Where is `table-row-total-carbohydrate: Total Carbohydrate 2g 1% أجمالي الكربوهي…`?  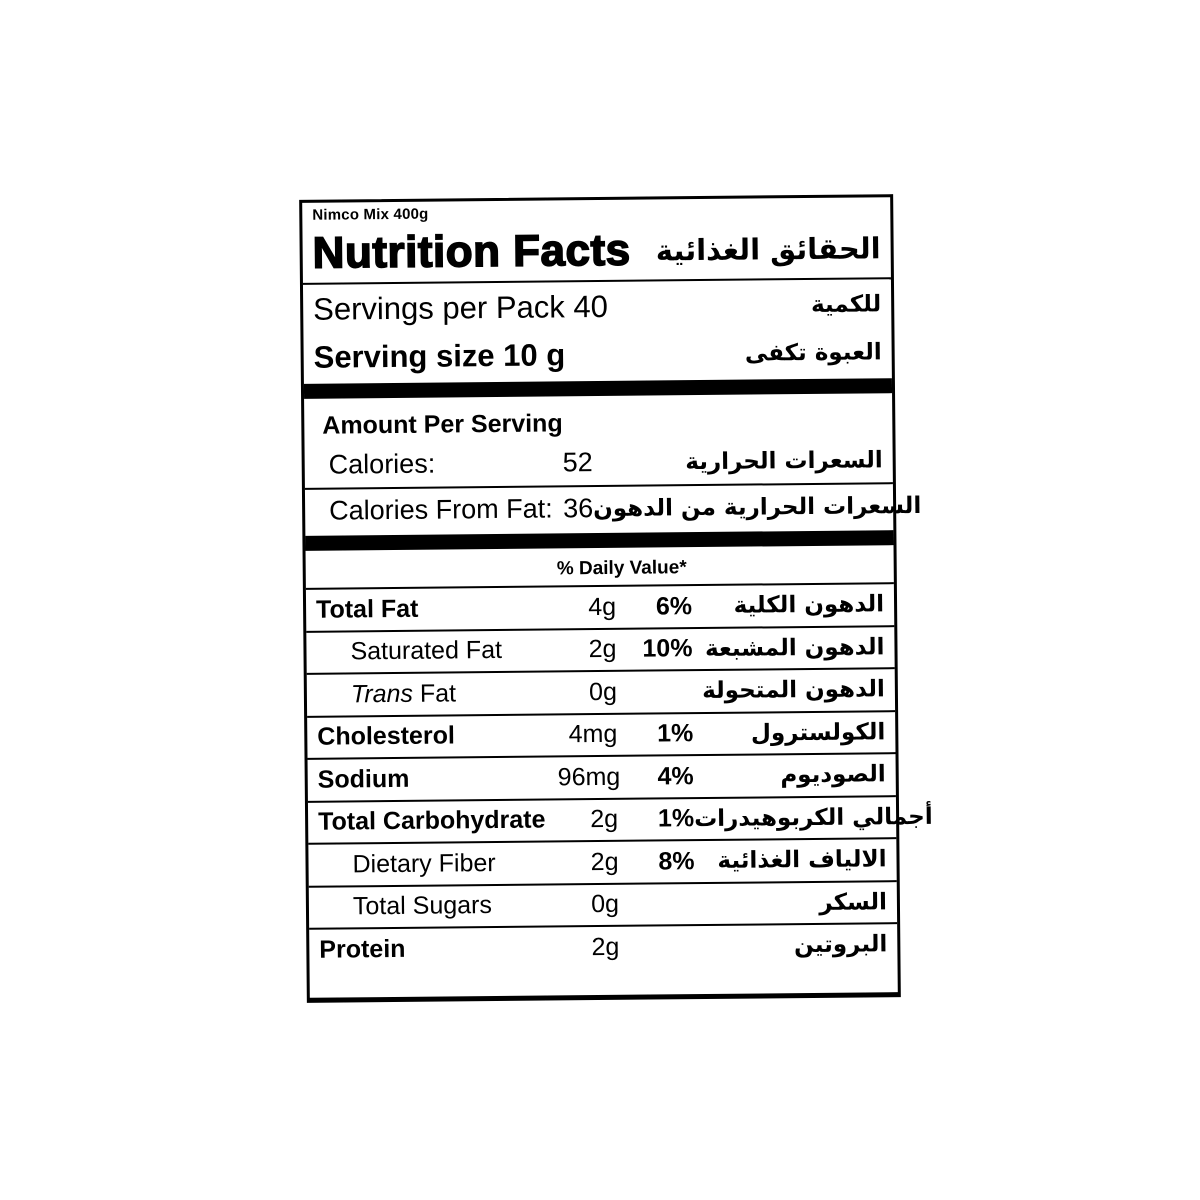 table-row-total-carbohydrate: Total Carbohydrate 2g 1% أجمالي الكربوهي… is located at coordinates (620, 818).